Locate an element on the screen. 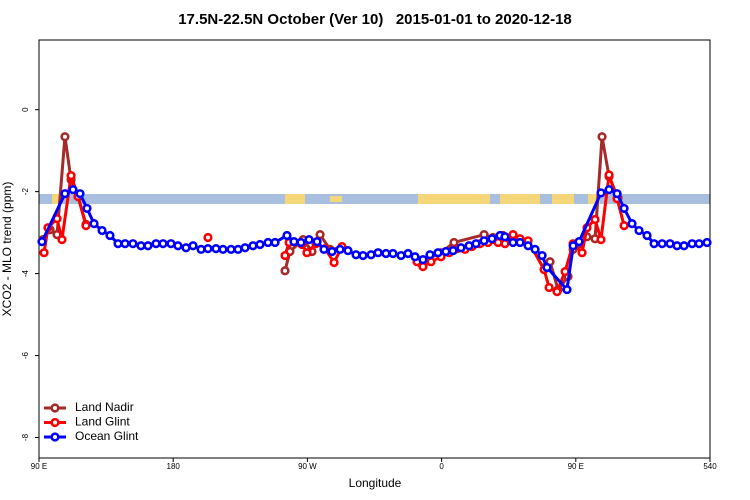  x-tick-label: 540 is located at coordinates (710, 466).